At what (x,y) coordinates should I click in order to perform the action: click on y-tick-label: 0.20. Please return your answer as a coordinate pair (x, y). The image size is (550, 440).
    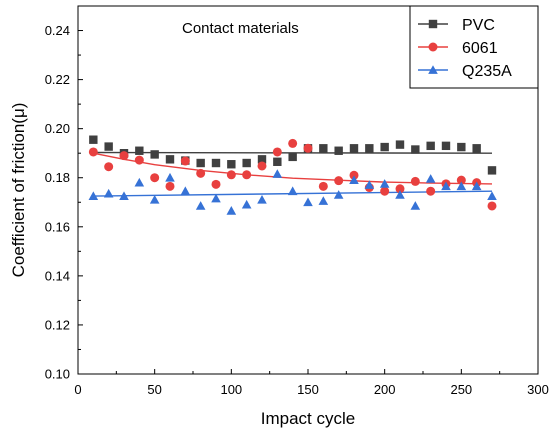
    Looking at the image, I should click on (57, 128).